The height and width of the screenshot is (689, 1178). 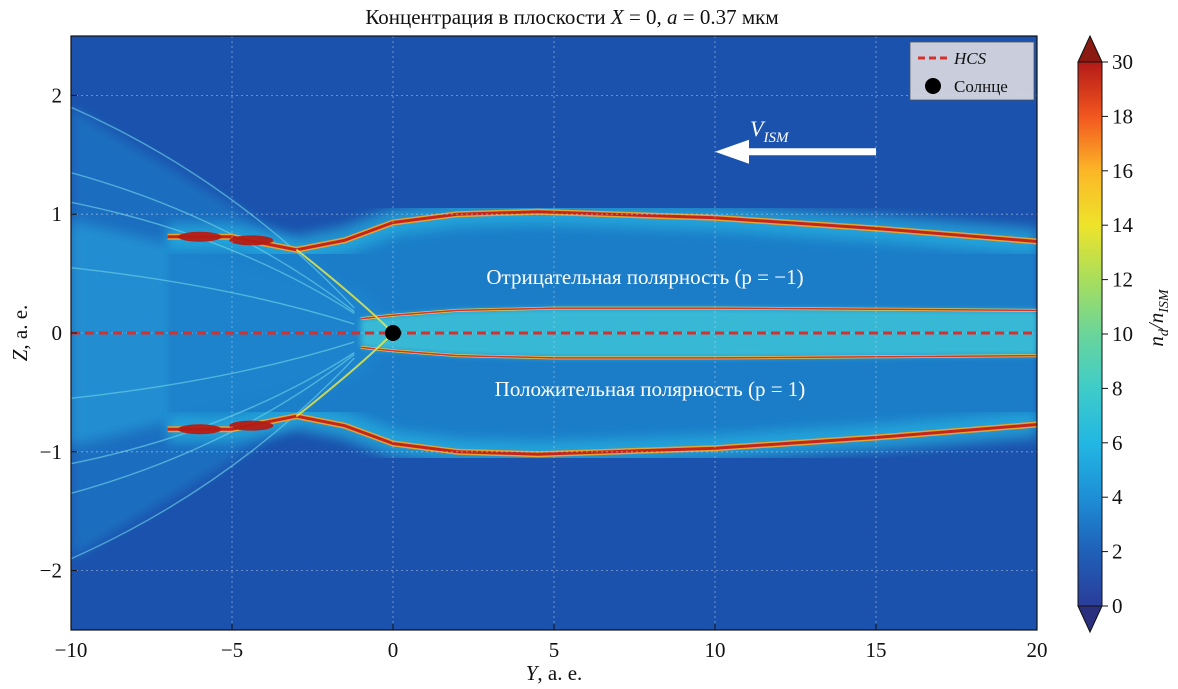 I want to click on colorbar: 0 2 4 6 8 10 12 14 16 18 30 nd/nISM, so click(x=1124, y=334).